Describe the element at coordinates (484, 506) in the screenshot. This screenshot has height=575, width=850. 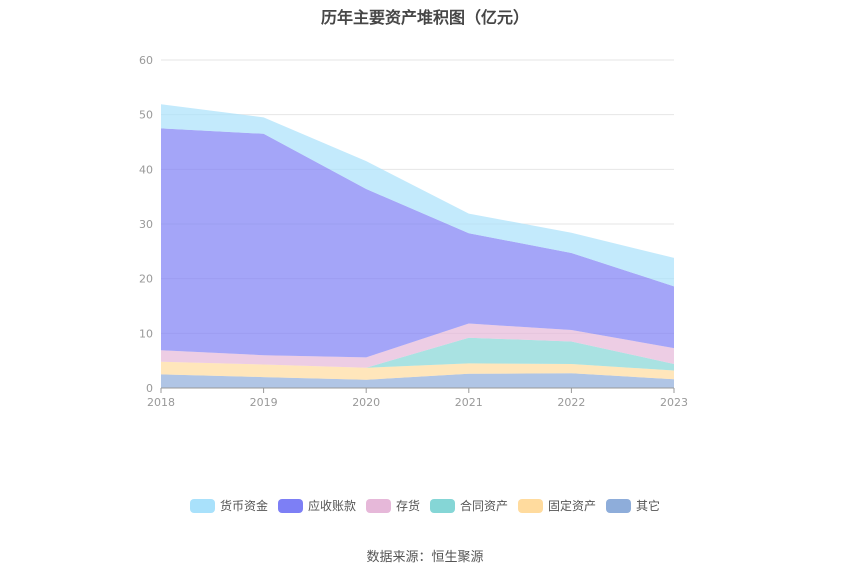
I see `legend-label: 合同资产` at that location.